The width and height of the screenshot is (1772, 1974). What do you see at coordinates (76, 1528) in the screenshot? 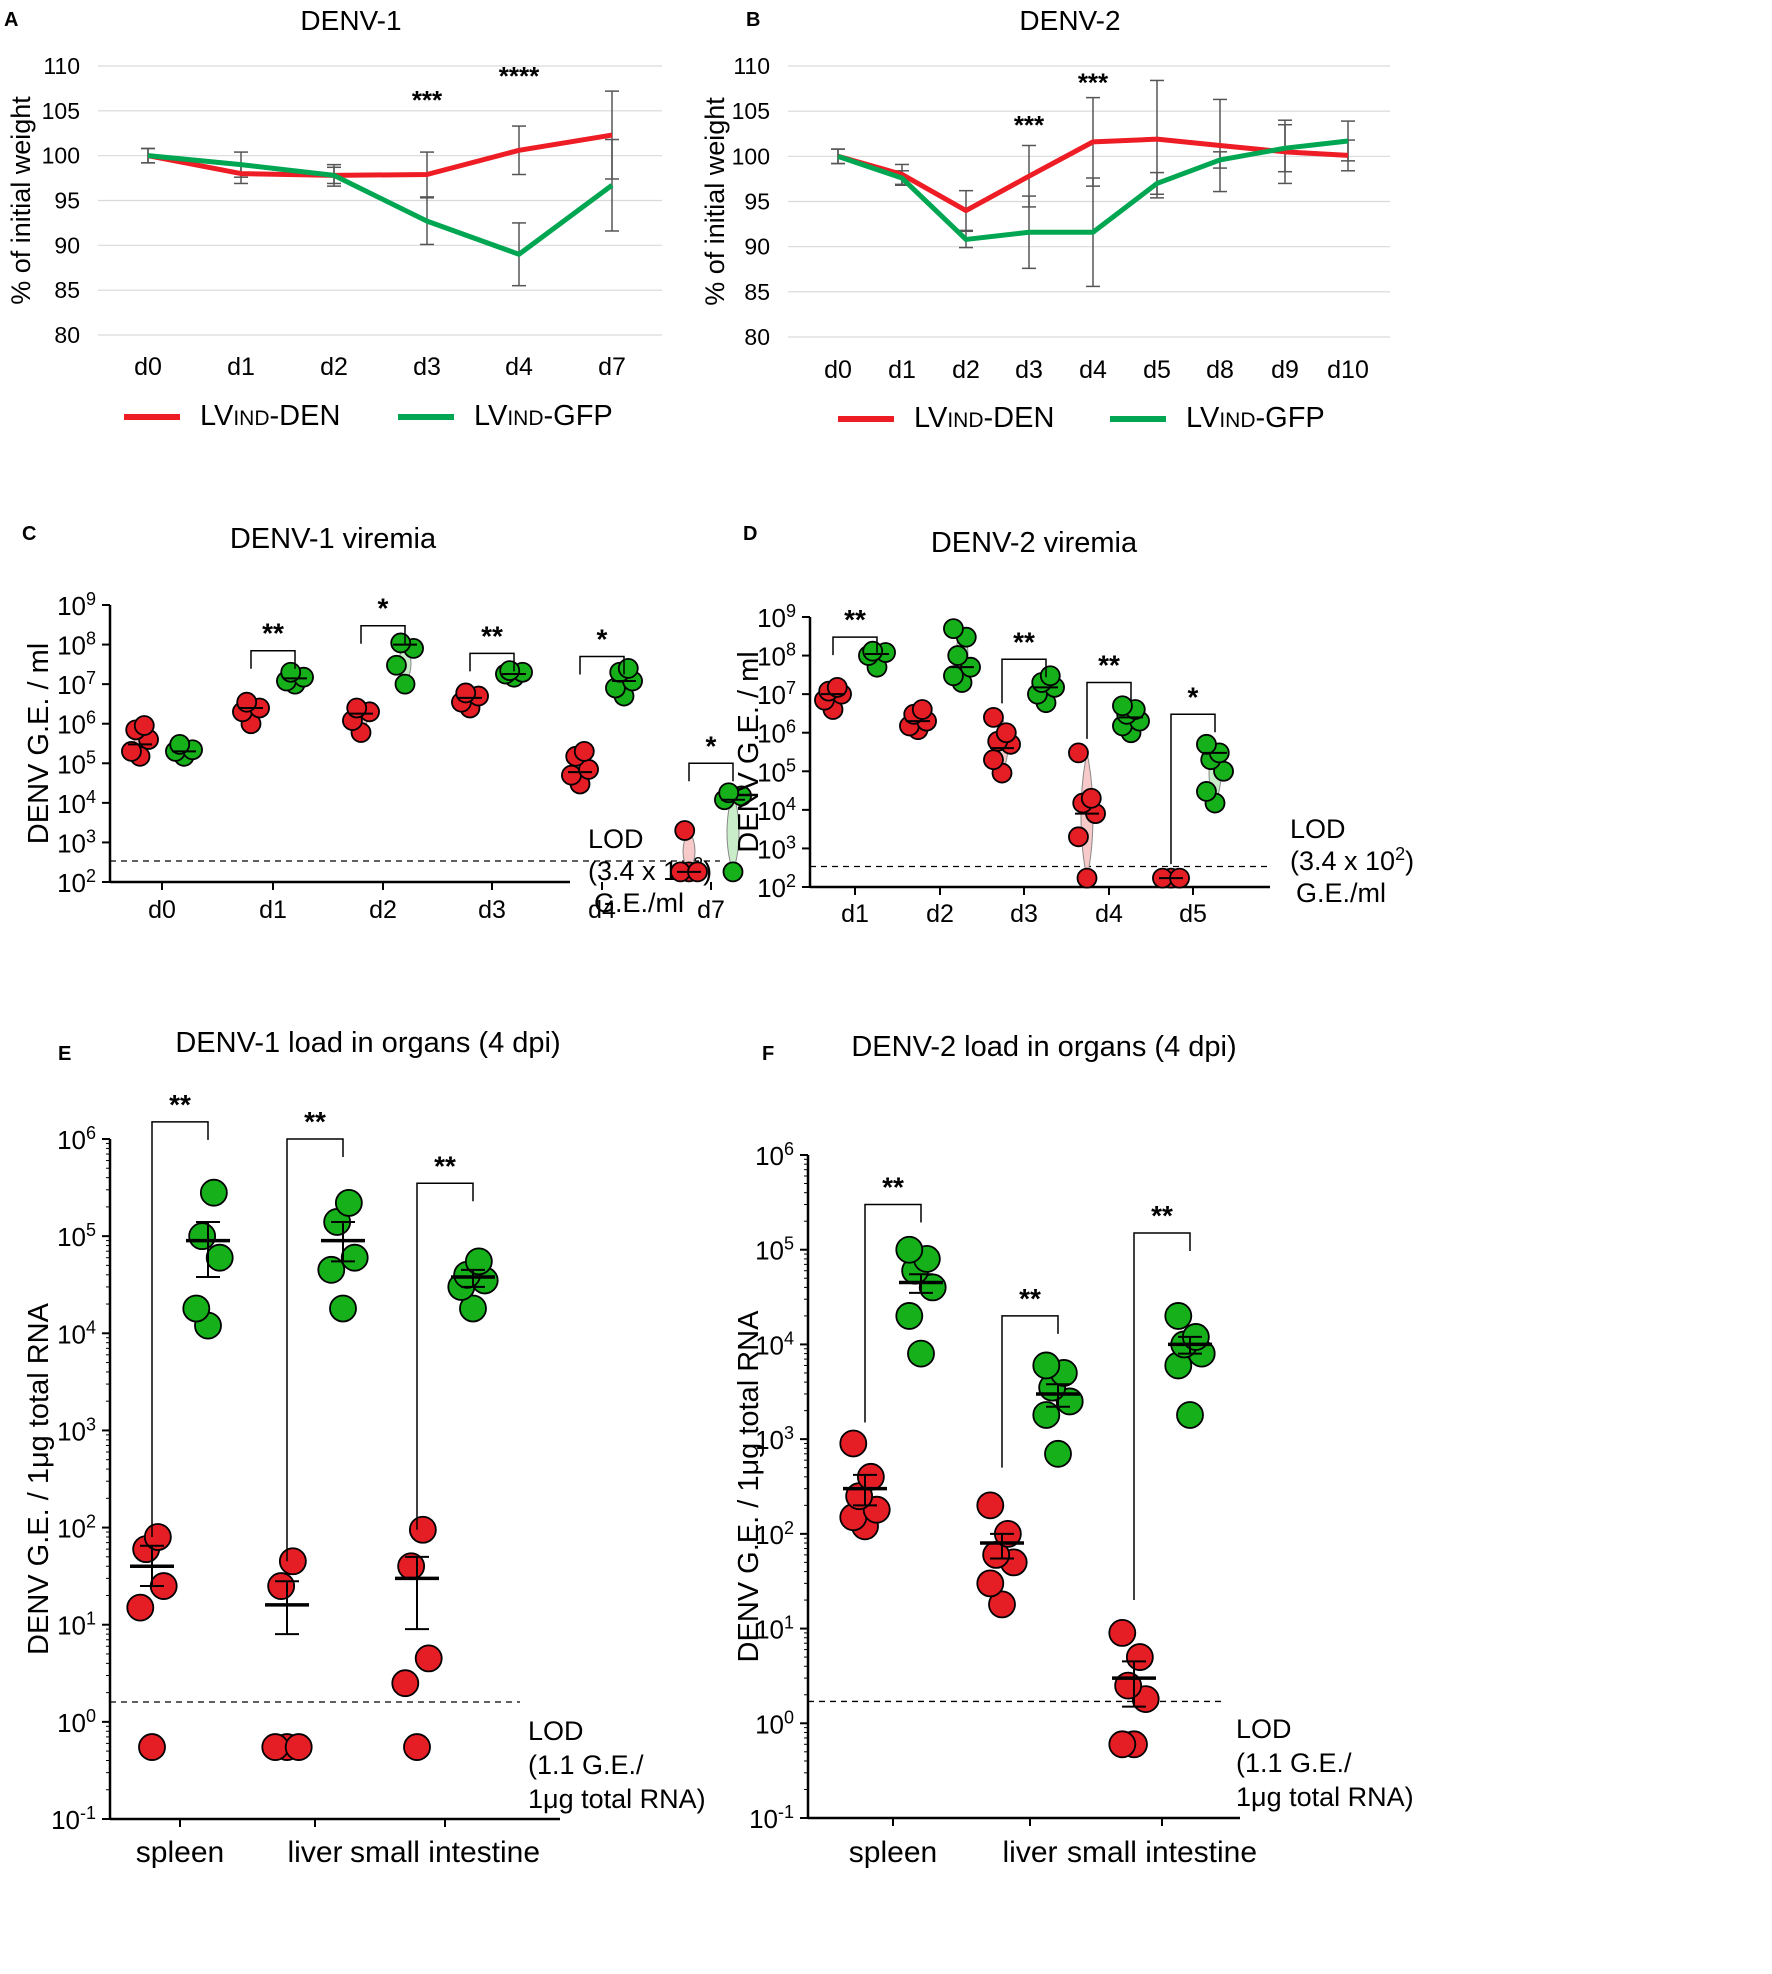
I see `y-tick-label: 102` at bounding box center [76, 1528].